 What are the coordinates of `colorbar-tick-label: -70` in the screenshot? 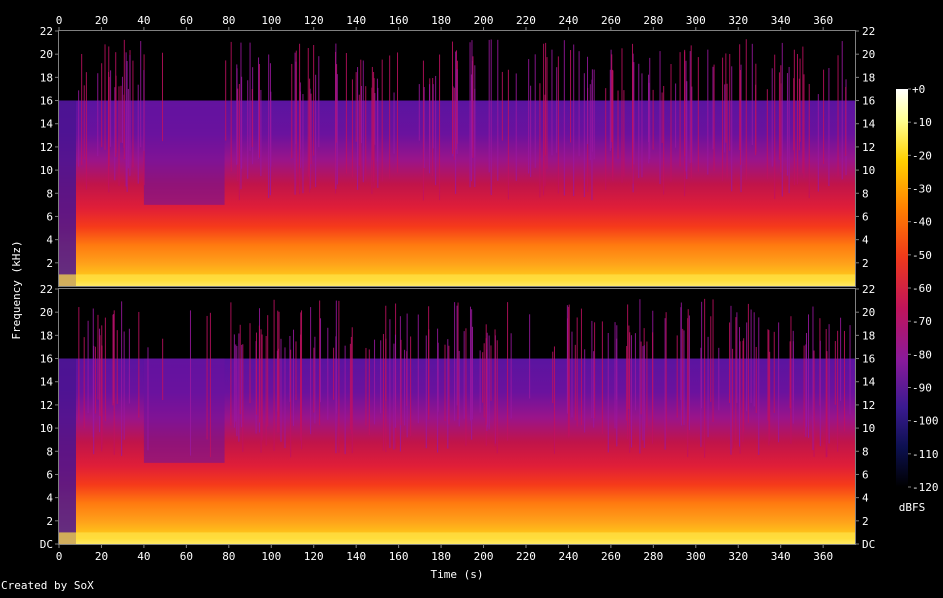 It's located at (922, 321).